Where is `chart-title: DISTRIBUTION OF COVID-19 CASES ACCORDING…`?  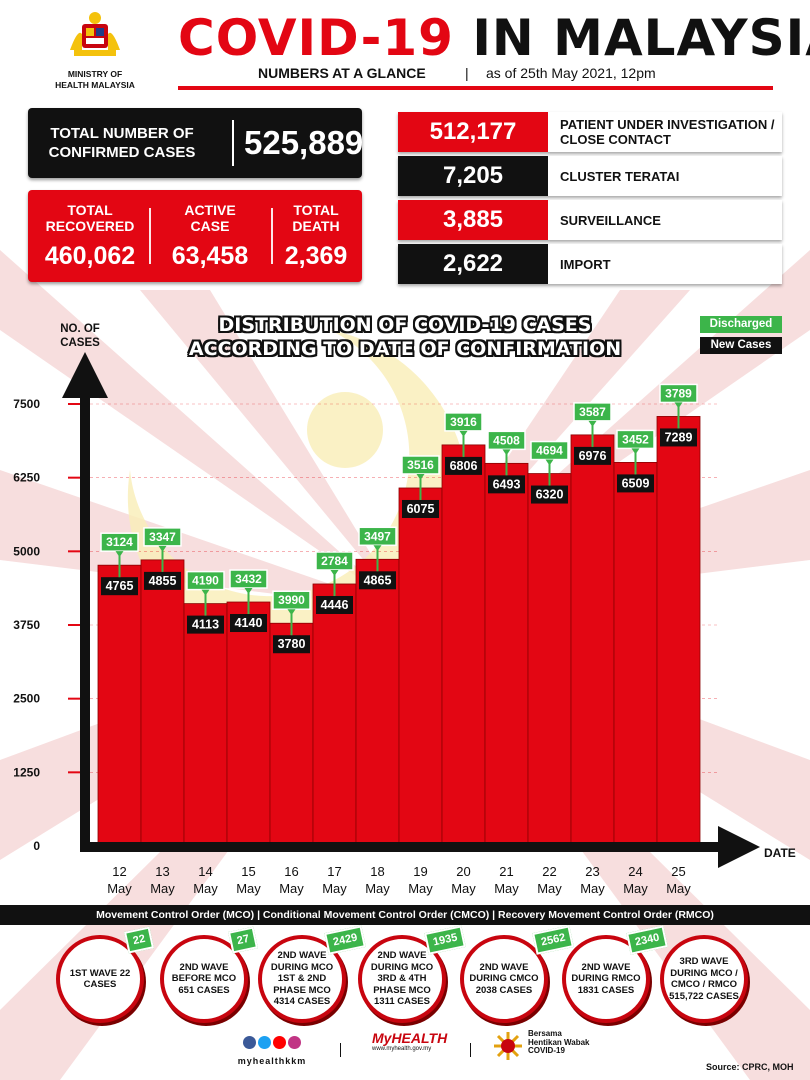 chart-title: DISTRIBUTION OF COVID-19 CASES ACCORDING… is located at coordinates (405, 337).